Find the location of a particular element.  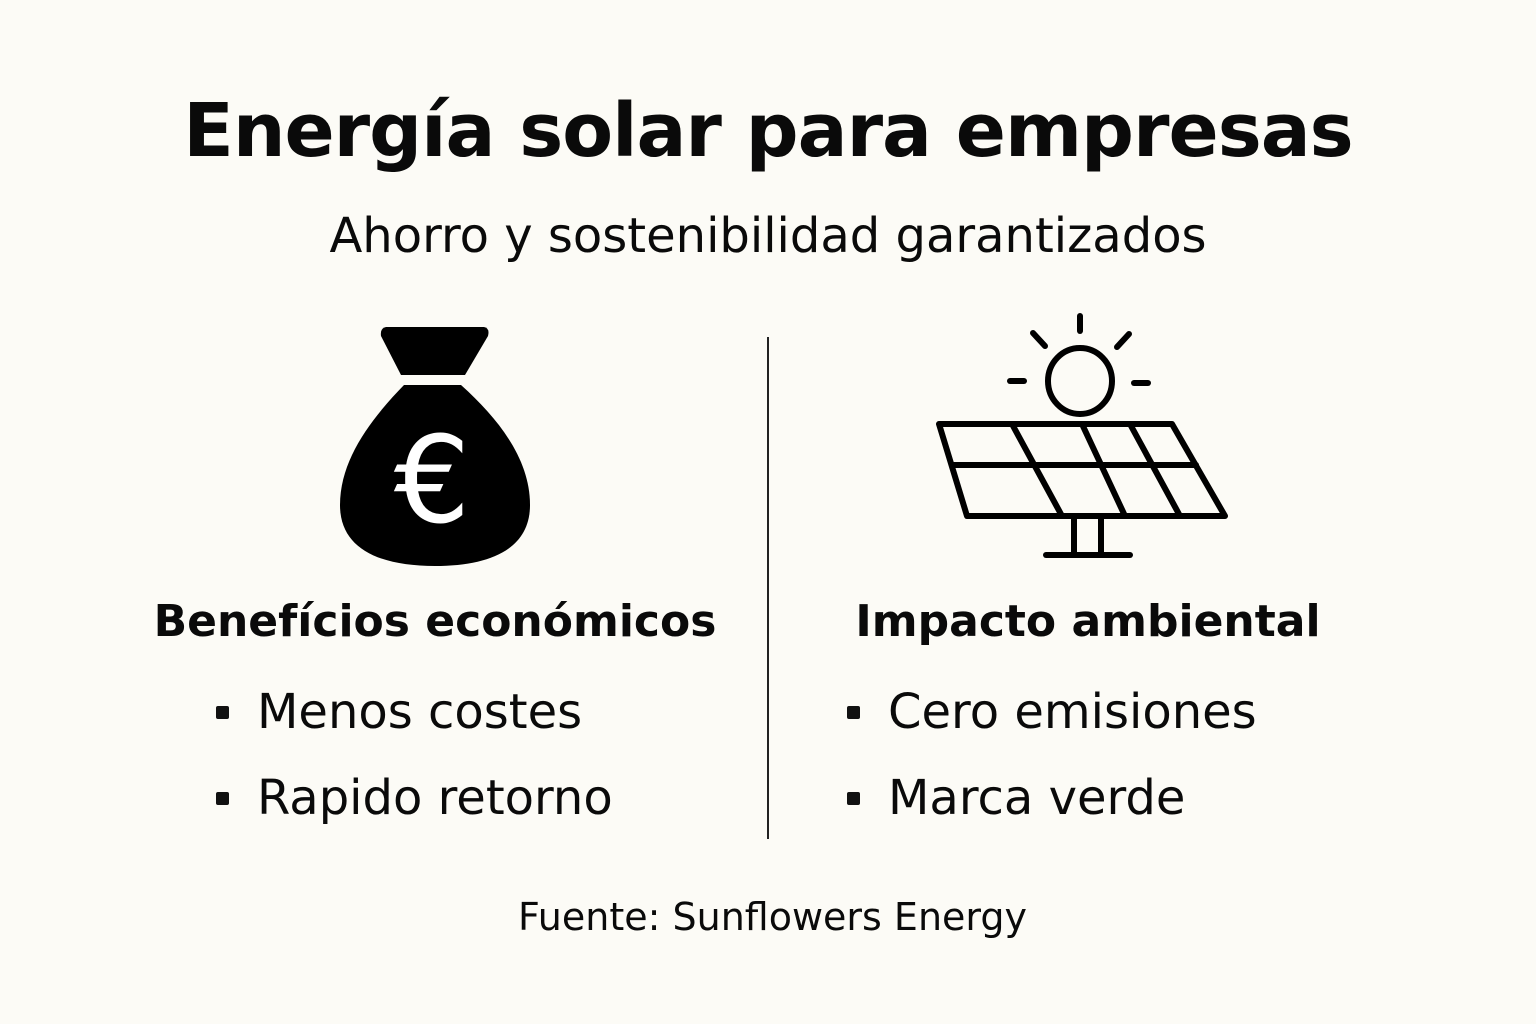

list-item-text: Marca verde is located at coordinates (1037, 798).